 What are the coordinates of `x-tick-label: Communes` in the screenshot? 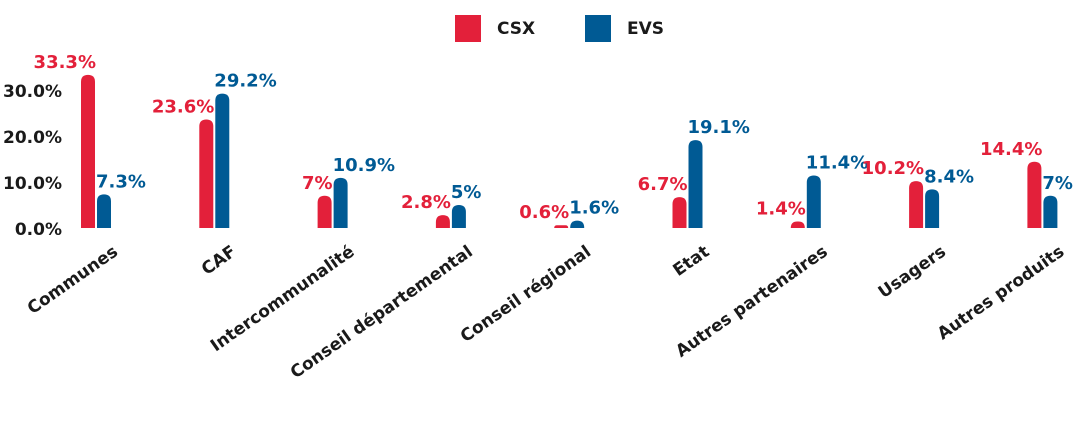 It's located at (73, 280).